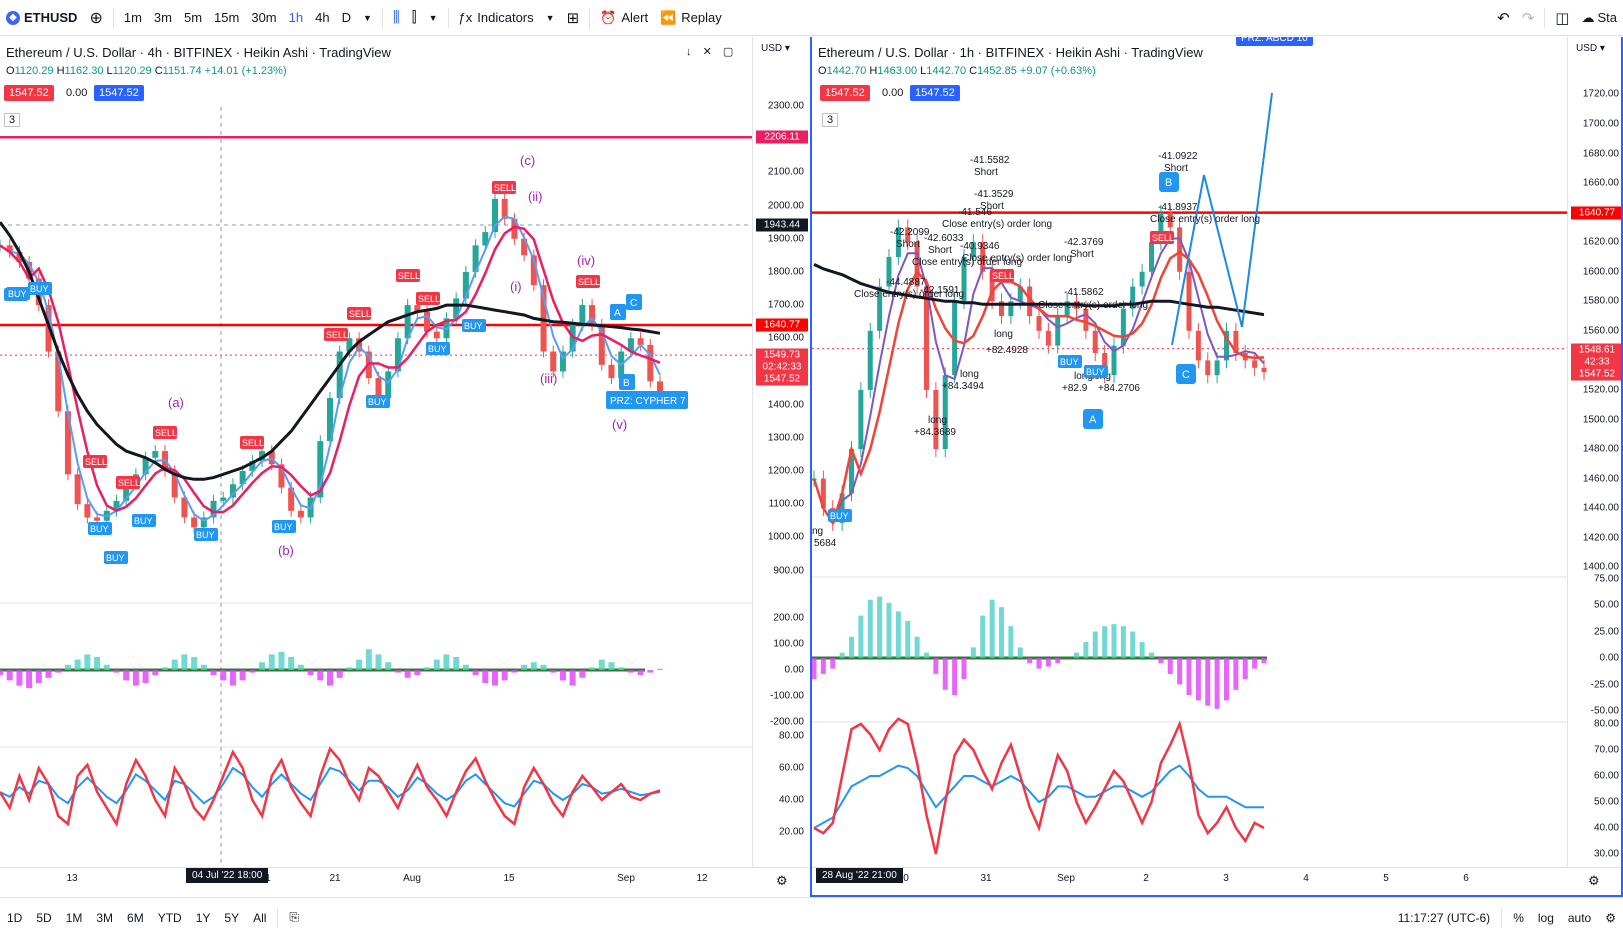 The width and height of the screenshot is (1623, 937). Describe the element at coordinates (404, 882) in the screenshot. I see `left-time-axis` at that location.